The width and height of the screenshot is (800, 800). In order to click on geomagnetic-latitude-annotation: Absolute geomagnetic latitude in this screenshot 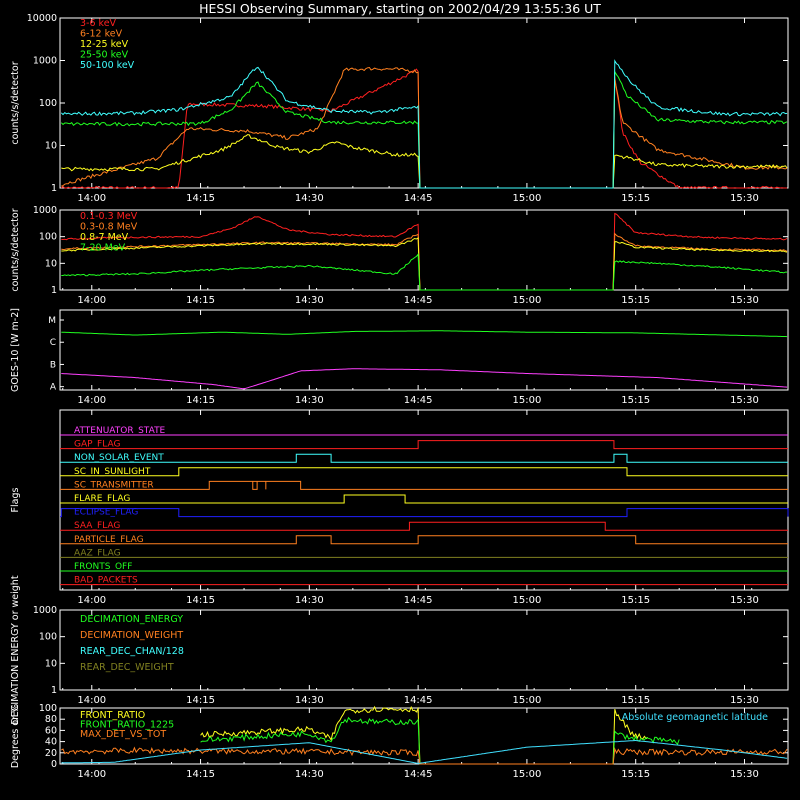, I will do `click(695, 717)`.